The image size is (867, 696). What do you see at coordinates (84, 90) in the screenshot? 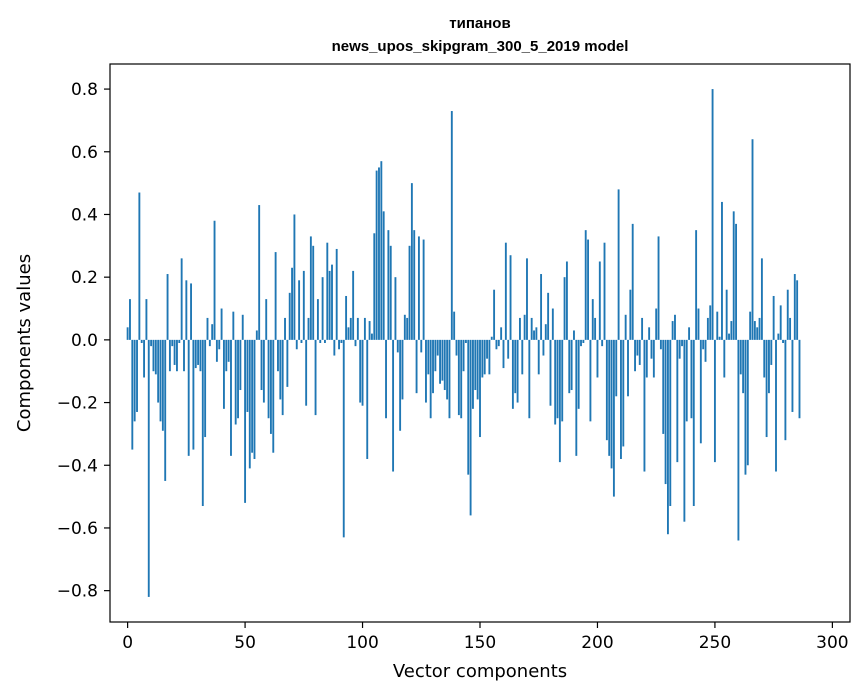
I see `y-tick-label: 0.8` at bounding box center [84, 90].